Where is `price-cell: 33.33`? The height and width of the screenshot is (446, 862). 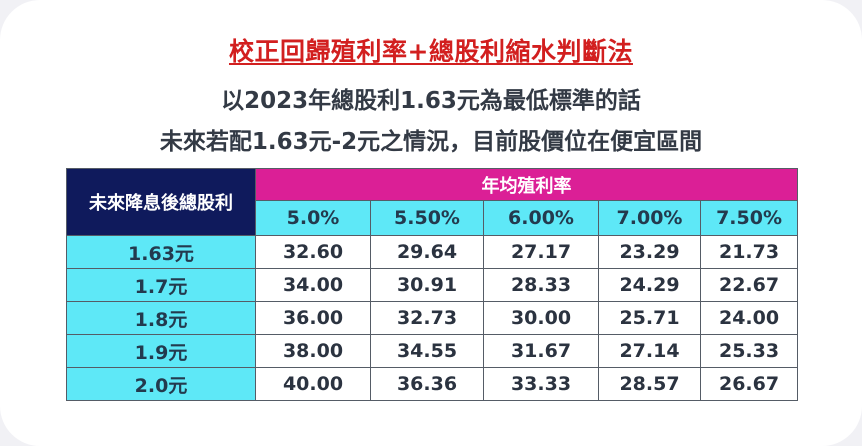
price-cell: 33.33 is located at coordinates (541, 384).